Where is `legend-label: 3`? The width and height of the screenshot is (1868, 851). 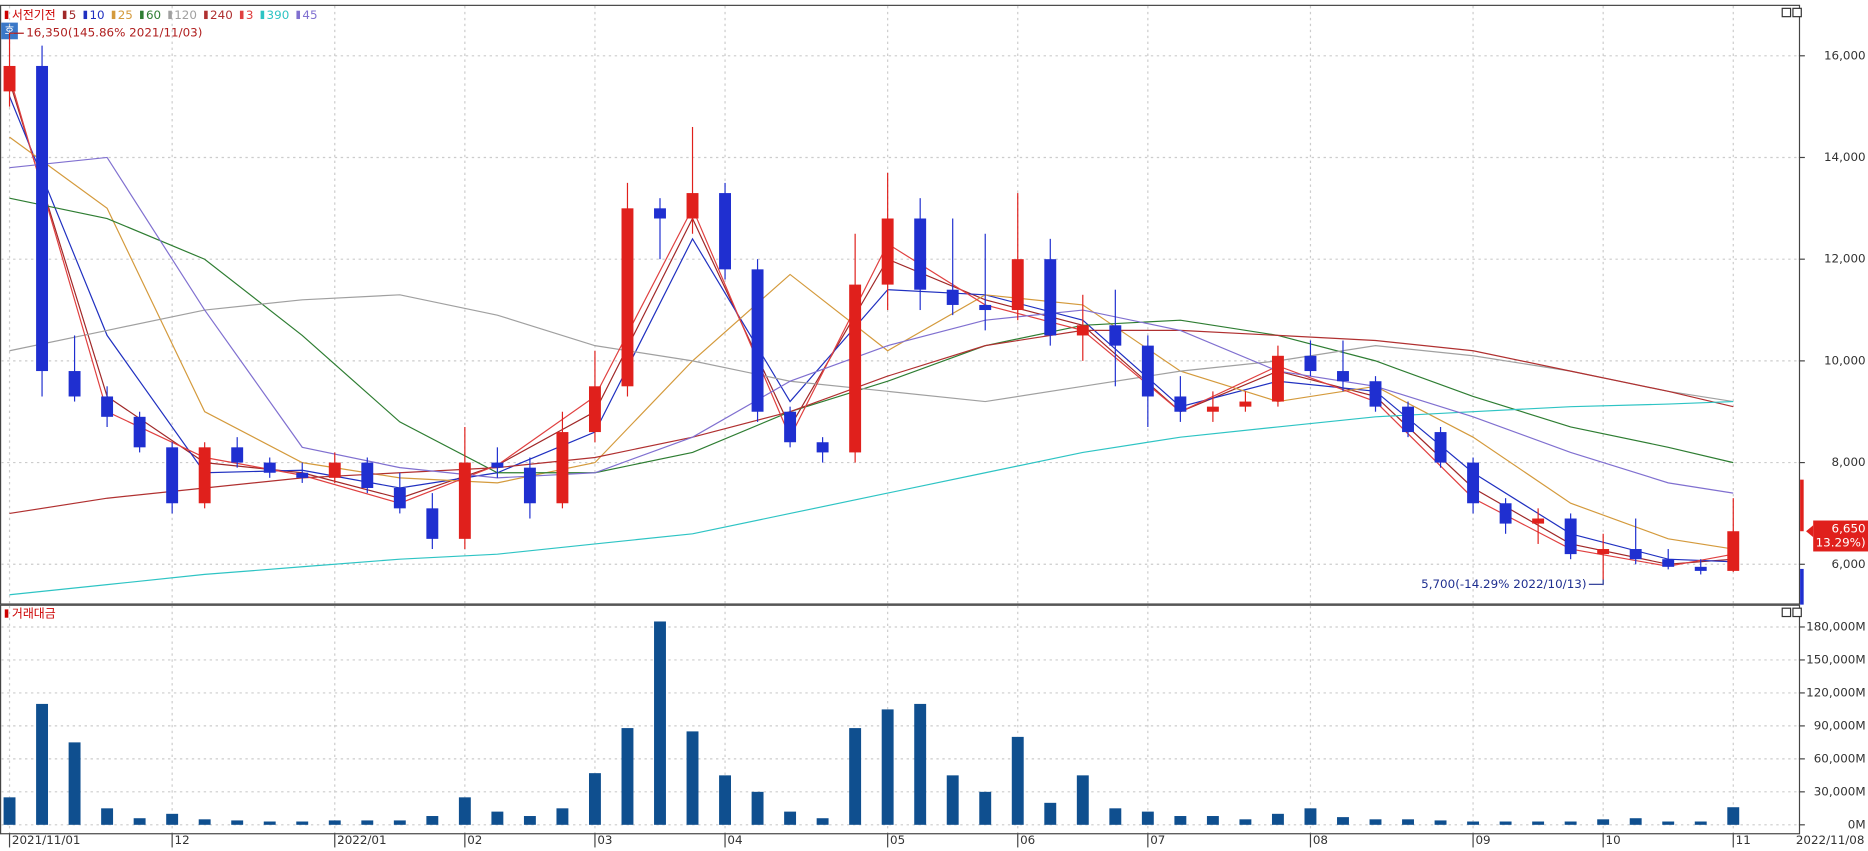 legend-label: 3 is located at coordinates (250, 15).